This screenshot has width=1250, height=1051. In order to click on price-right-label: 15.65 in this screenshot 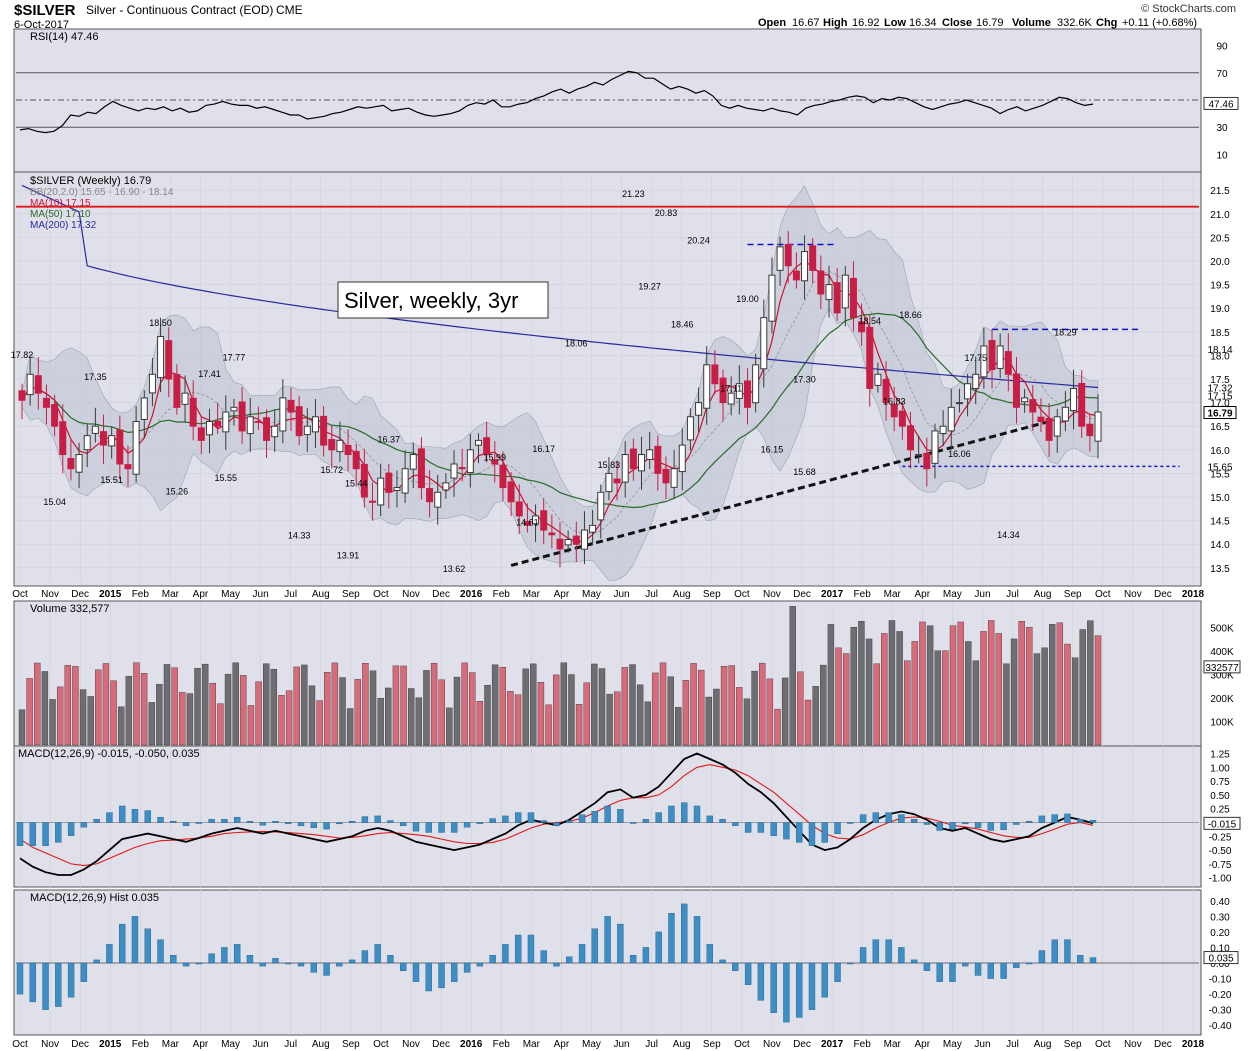, I will do `click(1219, 467)`.